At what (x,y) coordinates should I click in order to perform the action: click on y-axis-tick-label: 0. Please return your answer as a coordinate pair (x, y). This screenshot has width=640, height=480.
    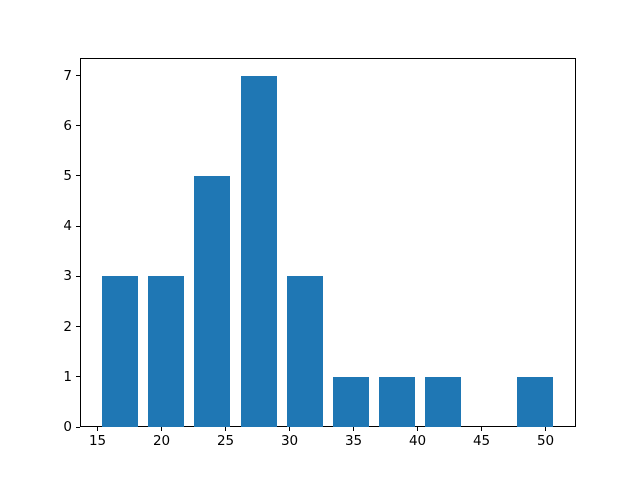
    Looking at the image, I should click on (67, 427).